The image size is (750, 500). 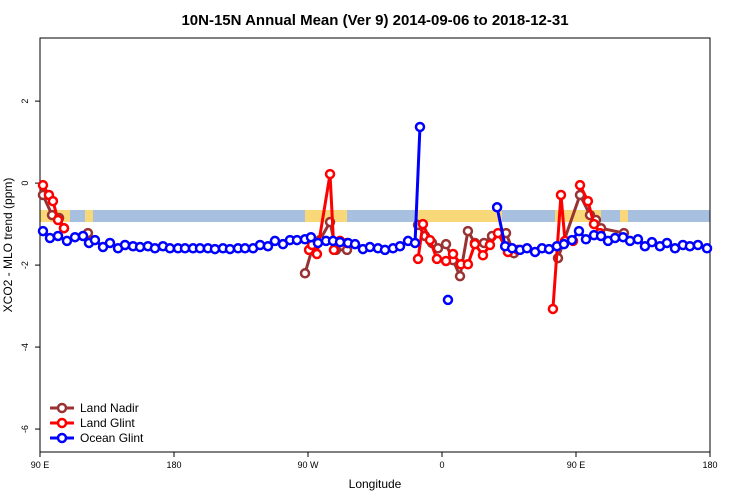 What do you see at coordinates (107, 423) in the screenshot?
I see `legend-label: Land Glint` at bounding box center [107, 423].